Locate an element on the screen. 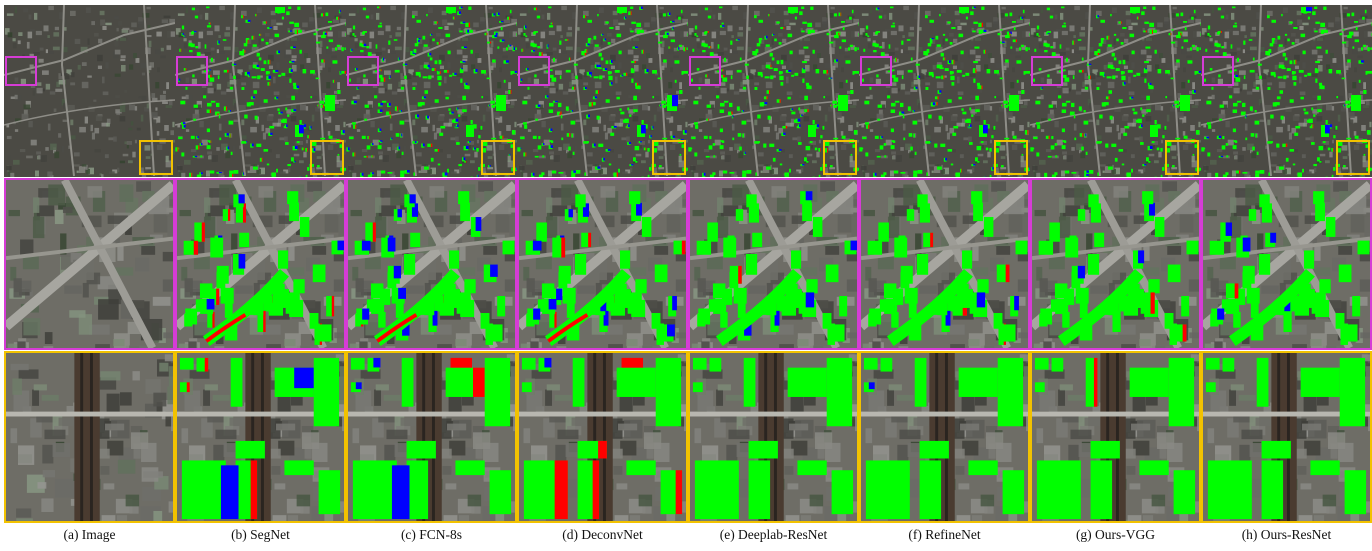 This screenshot has width=1372, height=551. column-4: (d) DeconvNet is located at coordinates (602, 275).